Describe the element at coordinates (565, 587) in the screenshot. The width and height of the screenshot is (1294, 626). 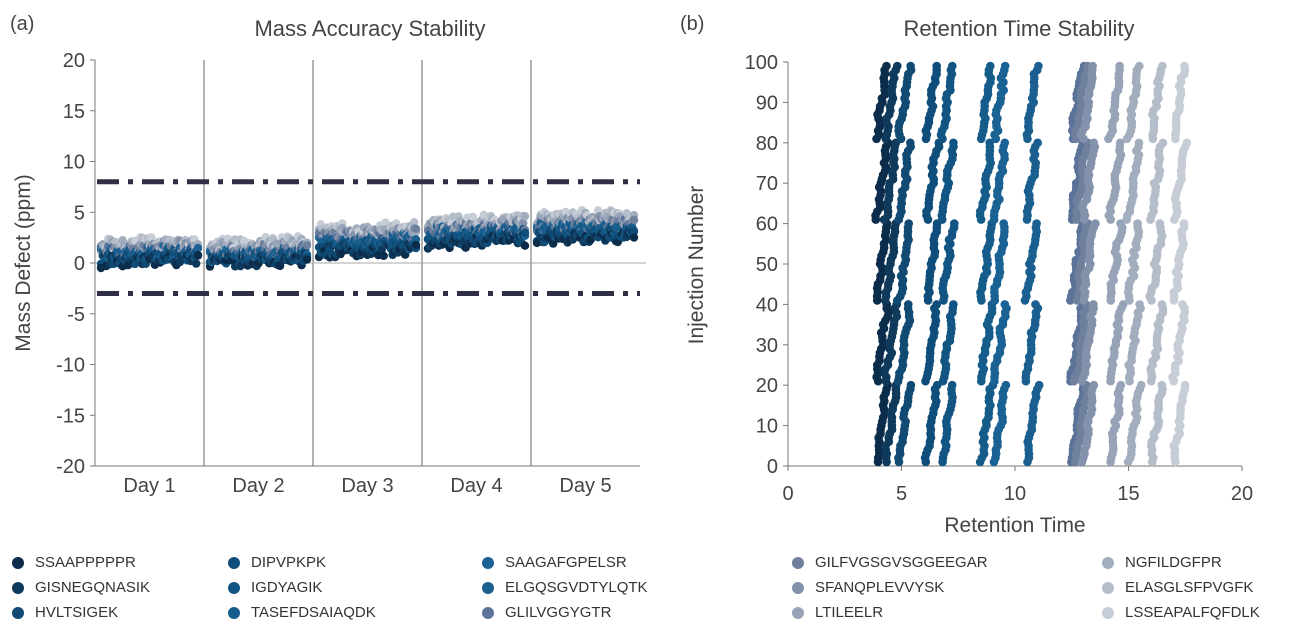
I see `legend-item: ELGQSGVDTYLQTK` at that location.